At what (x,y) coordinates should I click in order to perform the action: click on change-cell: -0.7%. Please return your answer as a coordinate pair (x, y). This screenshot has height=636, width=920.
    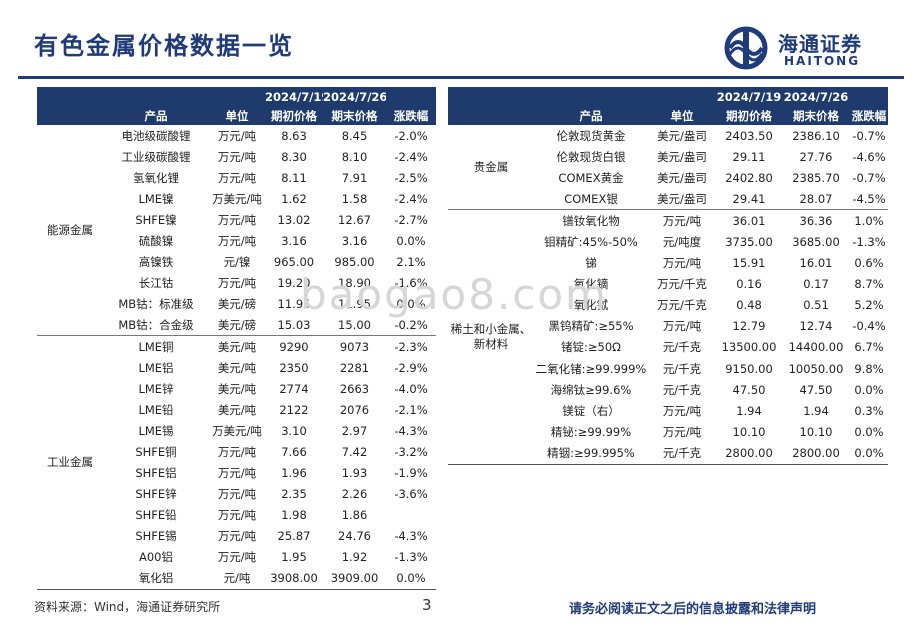
    Looking at the image, I should click on (869, 135).